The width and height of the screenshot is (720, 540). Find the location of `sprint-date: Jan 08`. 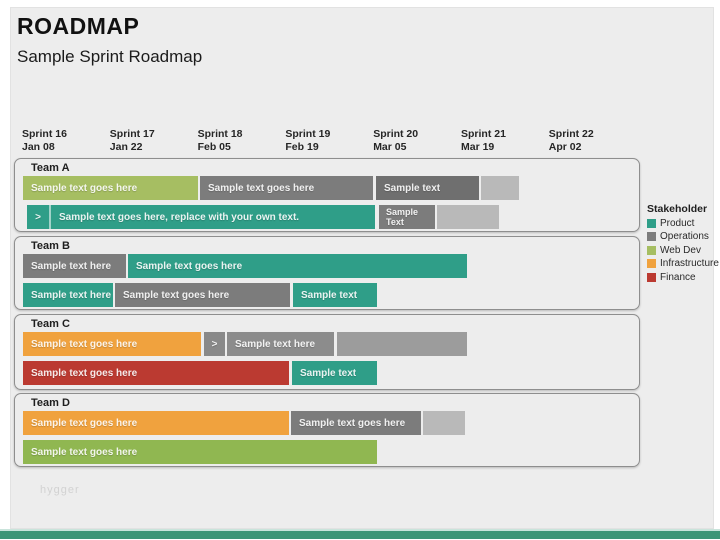

sprint-date: Jan 08 is located at coordinates (38, 147).